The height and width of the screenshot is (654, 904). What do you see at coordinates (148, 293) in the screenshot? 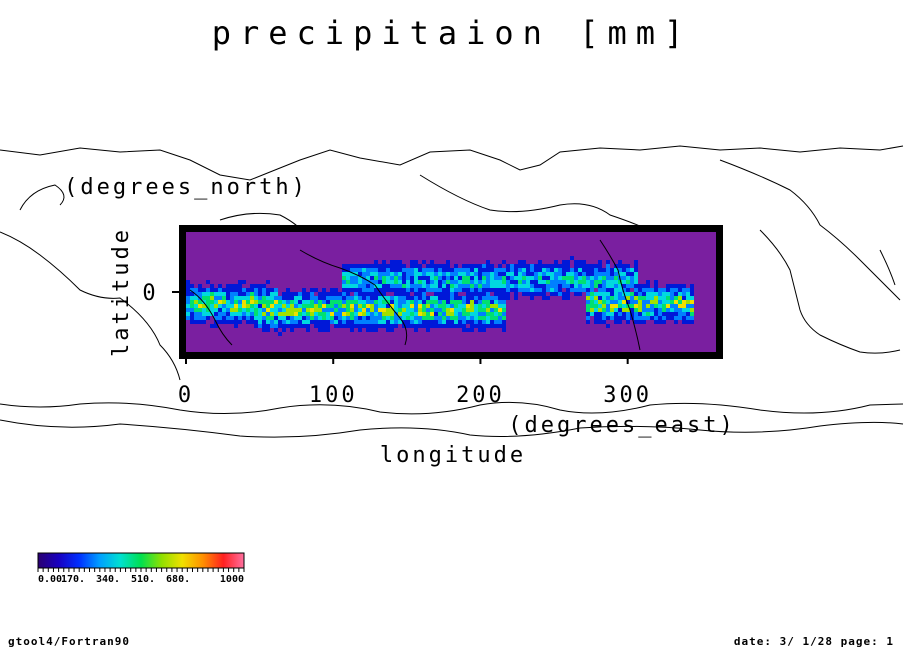
I see `y-tick-label: 0` at bounding box center [148, 293].